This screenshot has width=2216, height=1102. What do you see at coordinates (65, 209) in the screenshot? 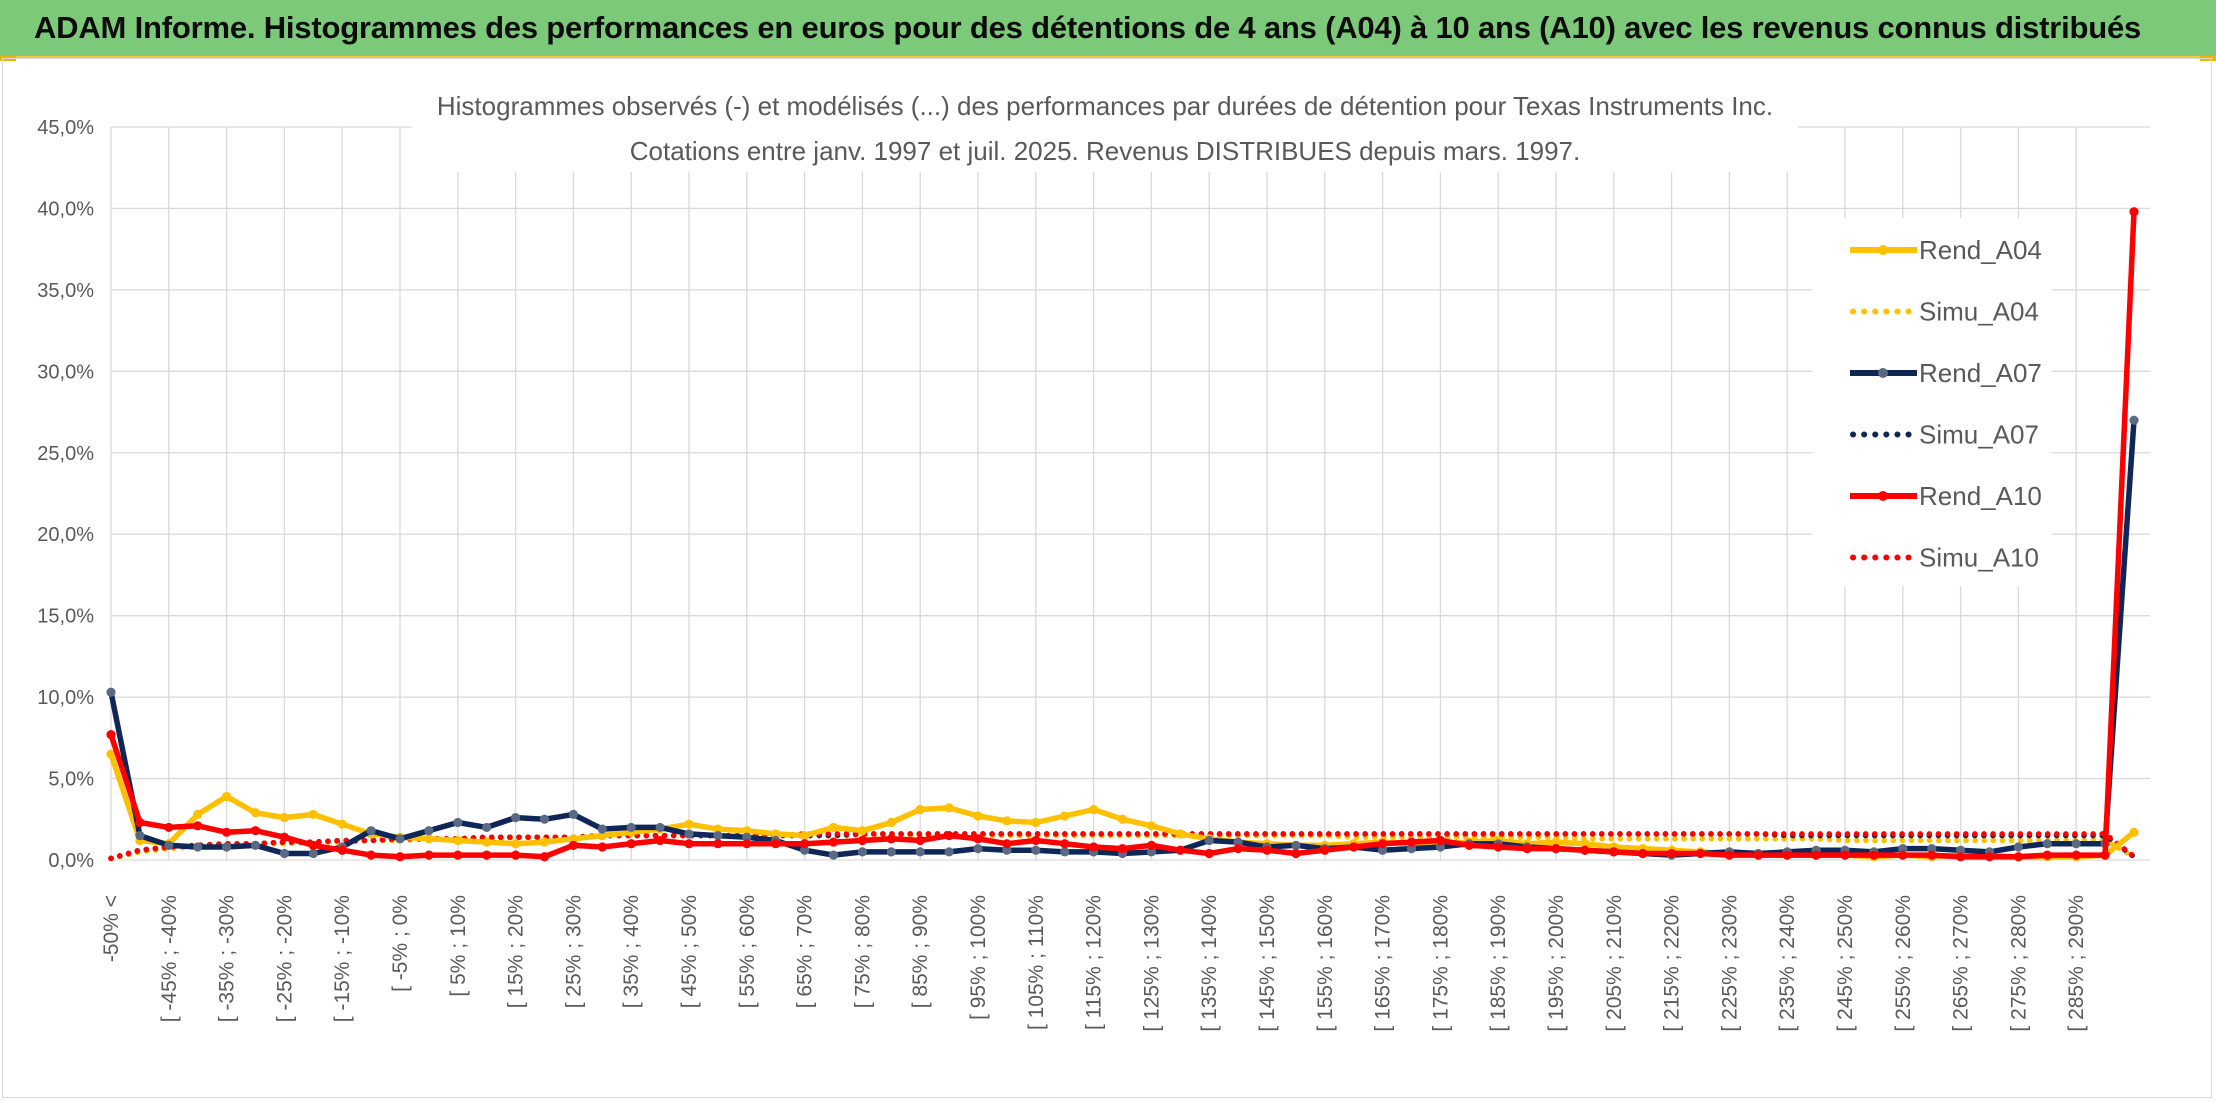
I see `y-tick-label: 40,0%` at bounding box center [65, 209].